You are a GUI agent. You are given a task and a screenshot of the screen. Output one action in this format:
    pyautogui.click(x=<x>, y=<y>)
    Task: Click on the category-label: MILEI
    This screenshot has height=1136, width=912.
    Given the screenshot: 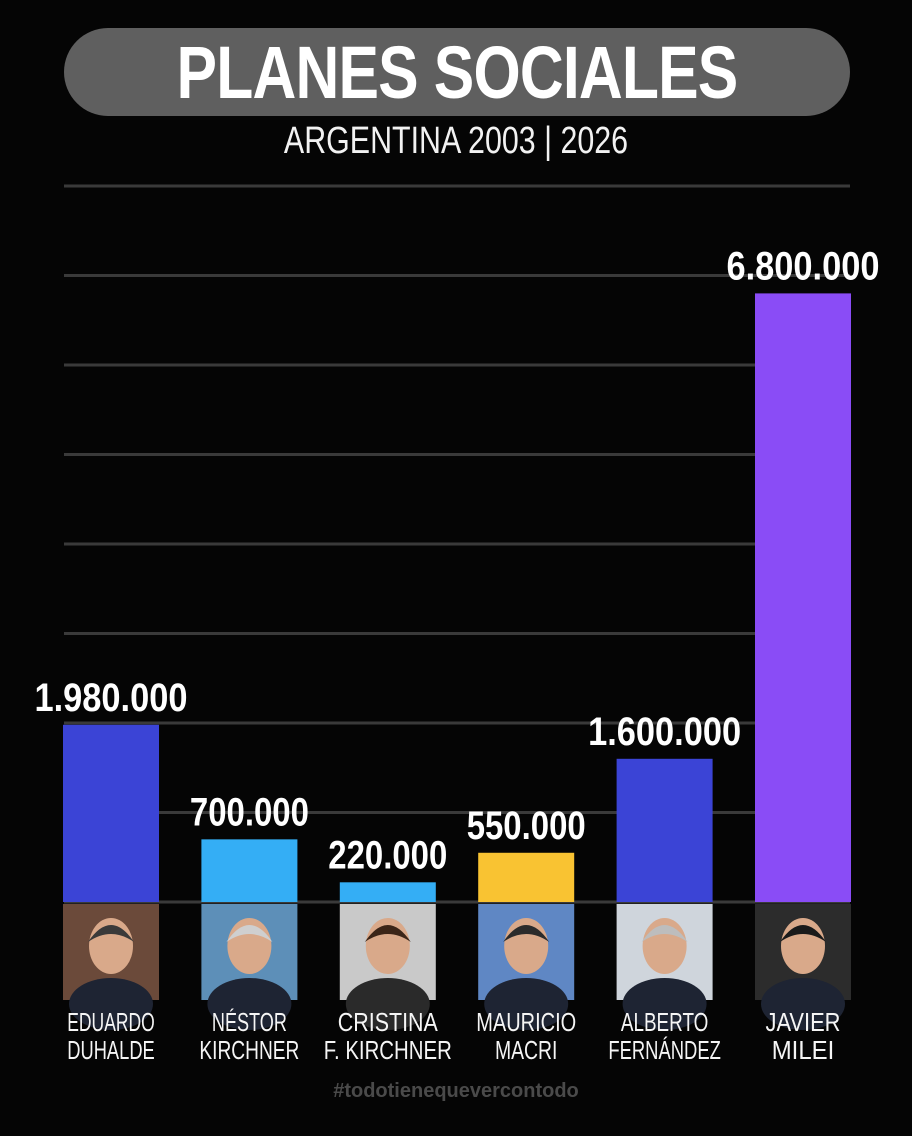 What is the action you would take?
    pyautogui.click(x=803, y=1050)
    